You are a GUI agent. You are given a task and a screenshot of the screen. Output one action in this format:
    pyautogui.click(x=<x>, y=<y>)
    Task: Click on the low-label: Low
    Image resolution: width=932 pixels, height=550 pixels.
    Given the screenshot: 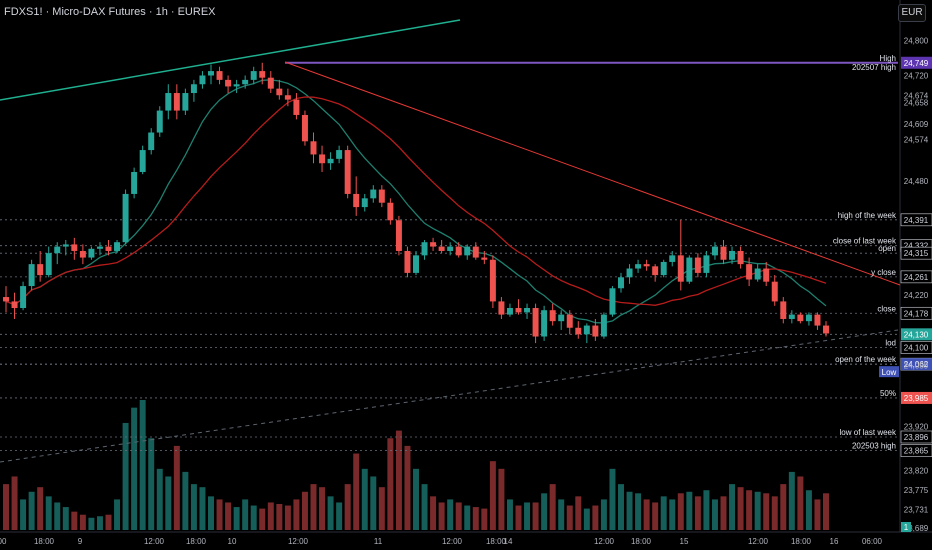 What is the action you would take?
    pyautogui.click(x=889, y=372)
    